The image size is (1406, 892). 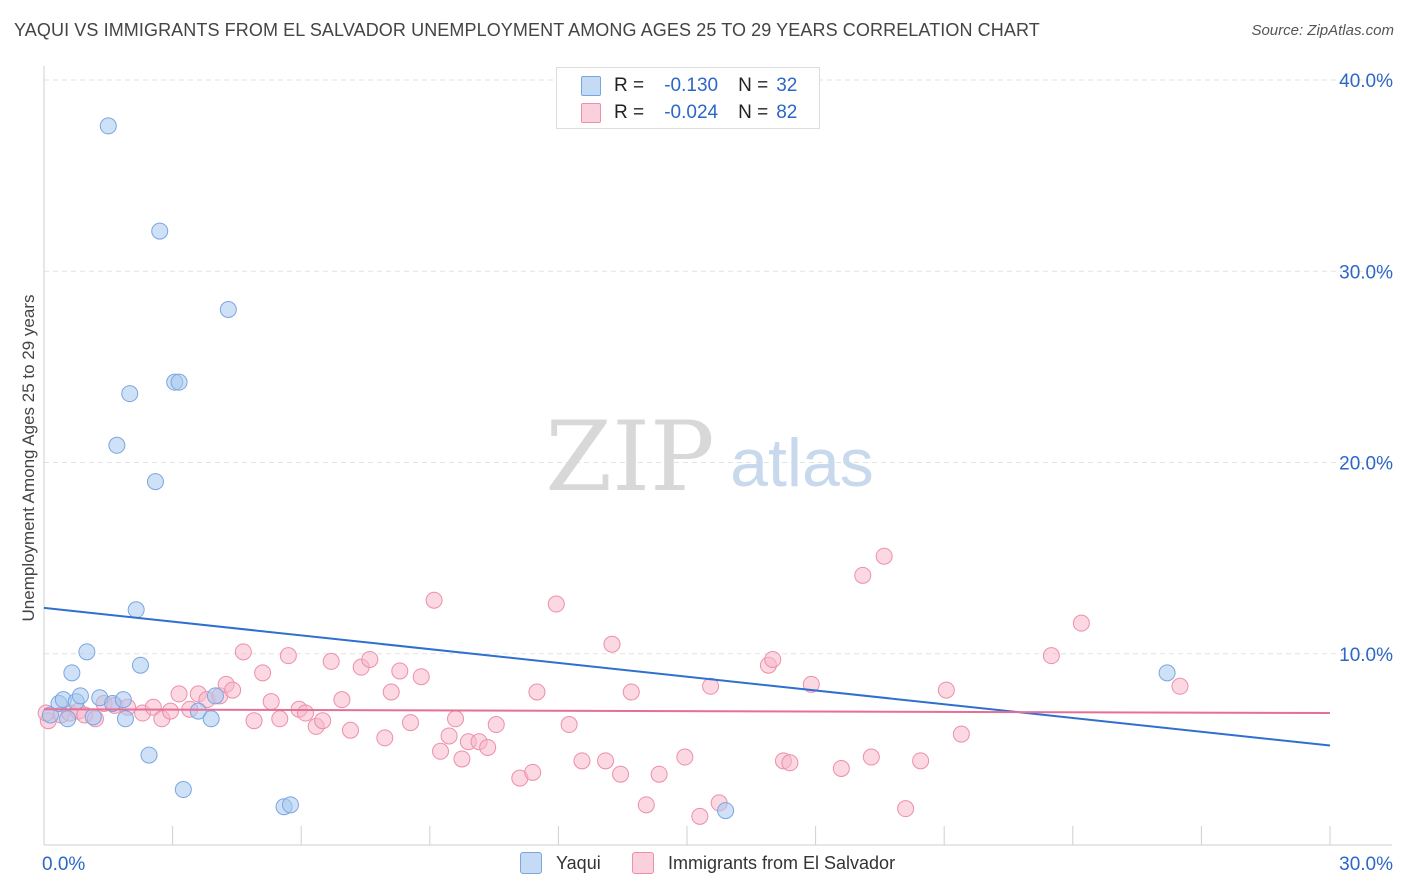 I want to click on trend-lines, so click(x=687, y=676).